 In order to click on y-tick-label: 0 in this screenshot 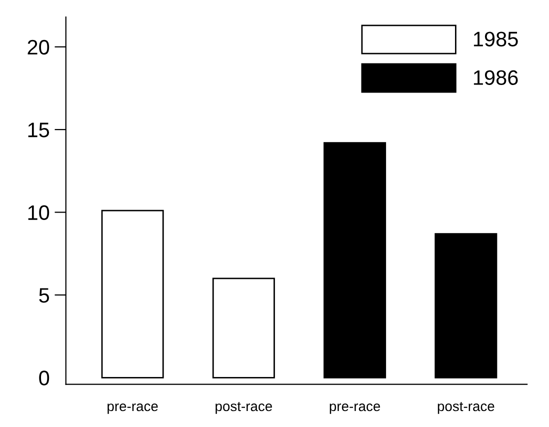, I will do `click(44, 378)`.